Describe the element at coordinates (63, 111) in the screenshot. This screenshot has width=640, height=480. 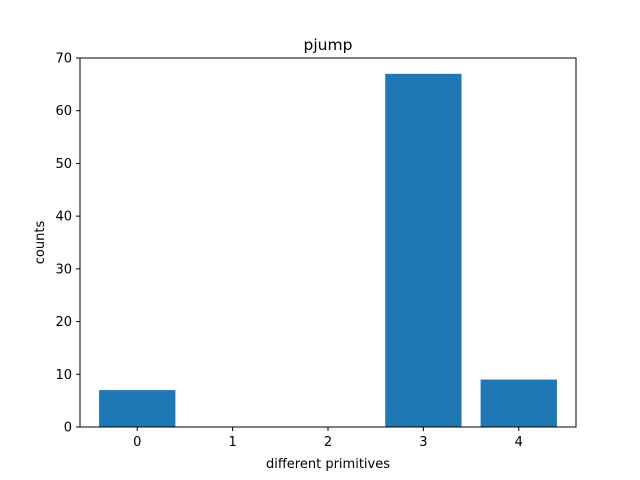
I see `y-tick-label: 60` at that location.